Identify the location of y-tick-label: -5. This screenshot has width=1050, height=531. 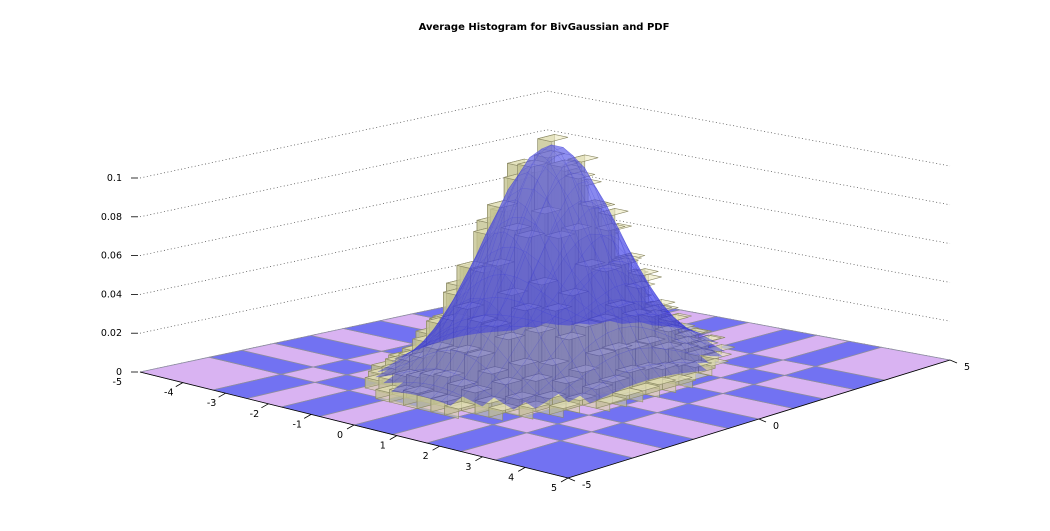
(586, 485).